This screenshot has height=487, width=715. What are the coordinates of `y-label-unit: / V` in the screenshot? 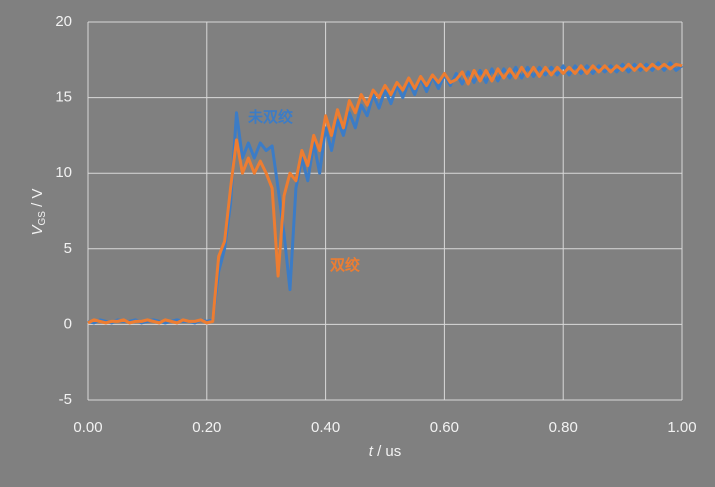 It's located at (37, 200).